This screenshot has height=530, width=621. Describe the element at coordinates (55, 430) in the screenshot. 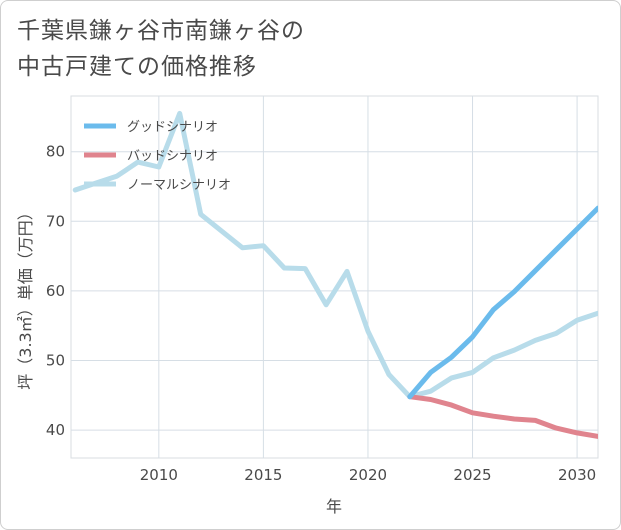

I see `y-tick-label: 40` at that location.